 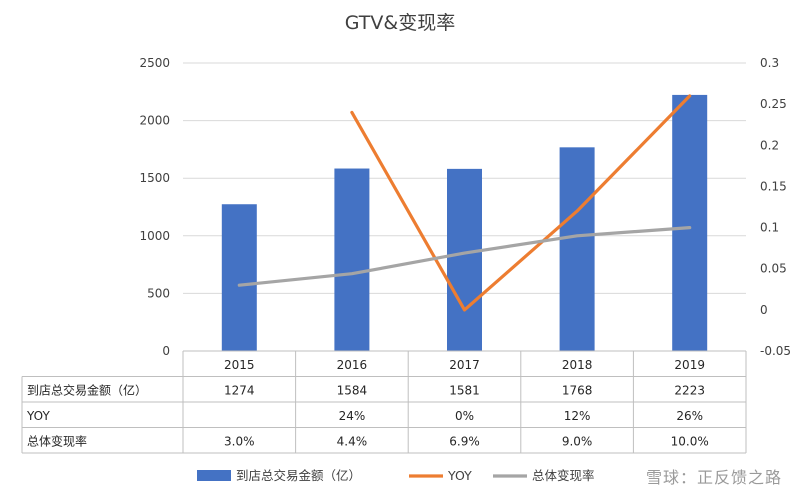 What do you see at coordinates (464, 365) in the screenshot?
I see `x-tick-label: 2017` at bounding box center [464, 365].